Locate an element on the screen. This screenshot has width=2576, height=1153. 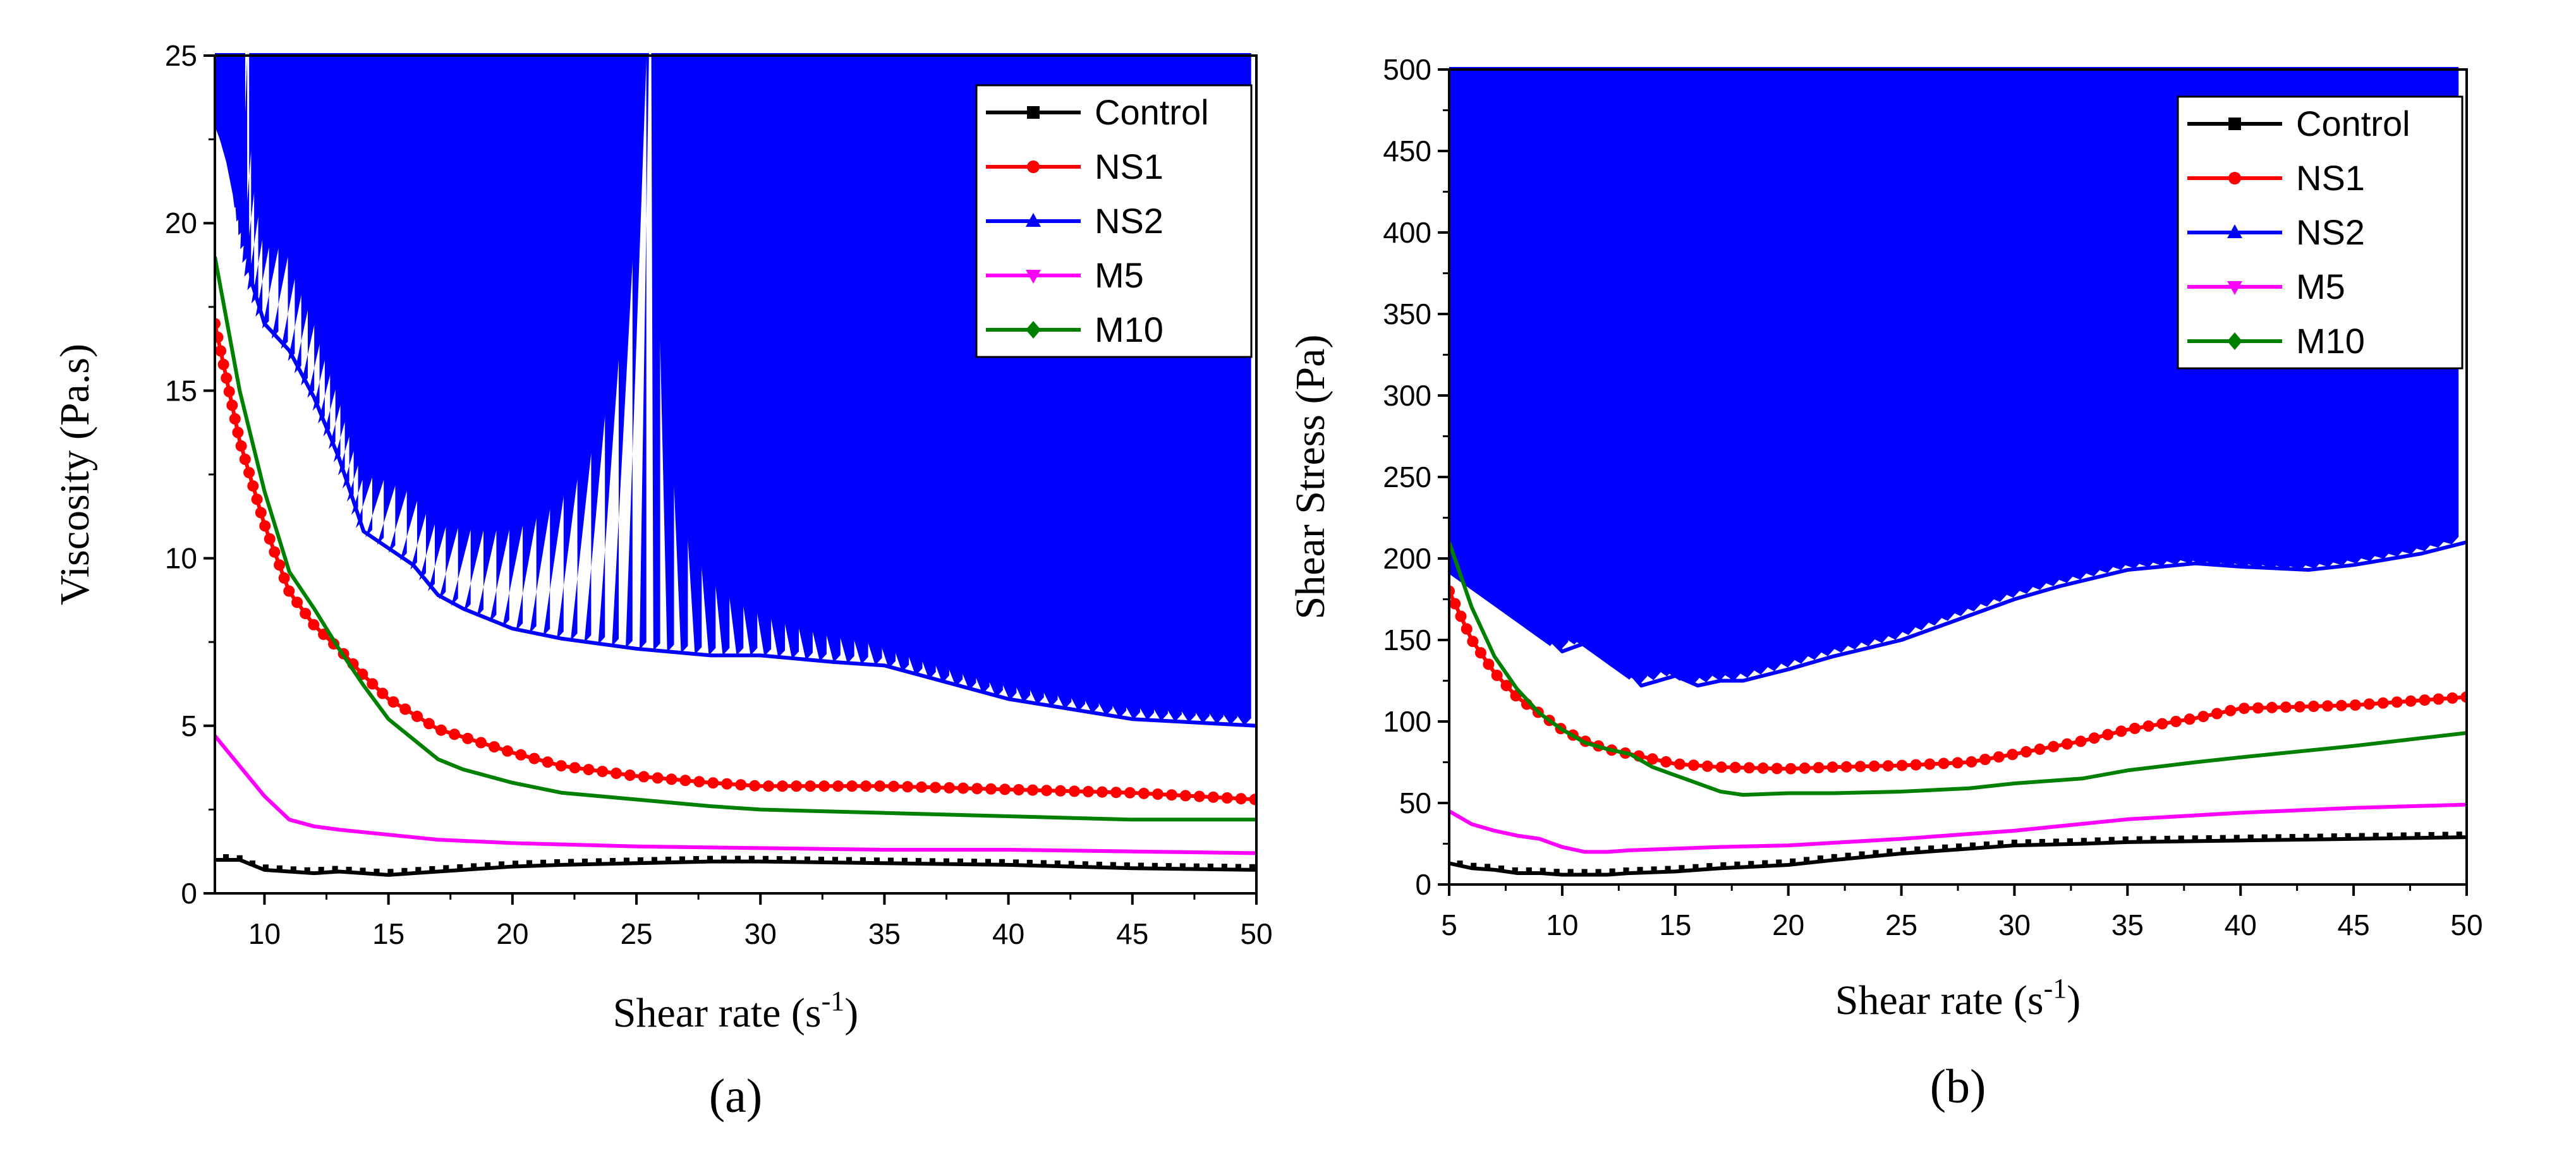
b-legend-control-label: Control is located at coordinates (2353, 124).